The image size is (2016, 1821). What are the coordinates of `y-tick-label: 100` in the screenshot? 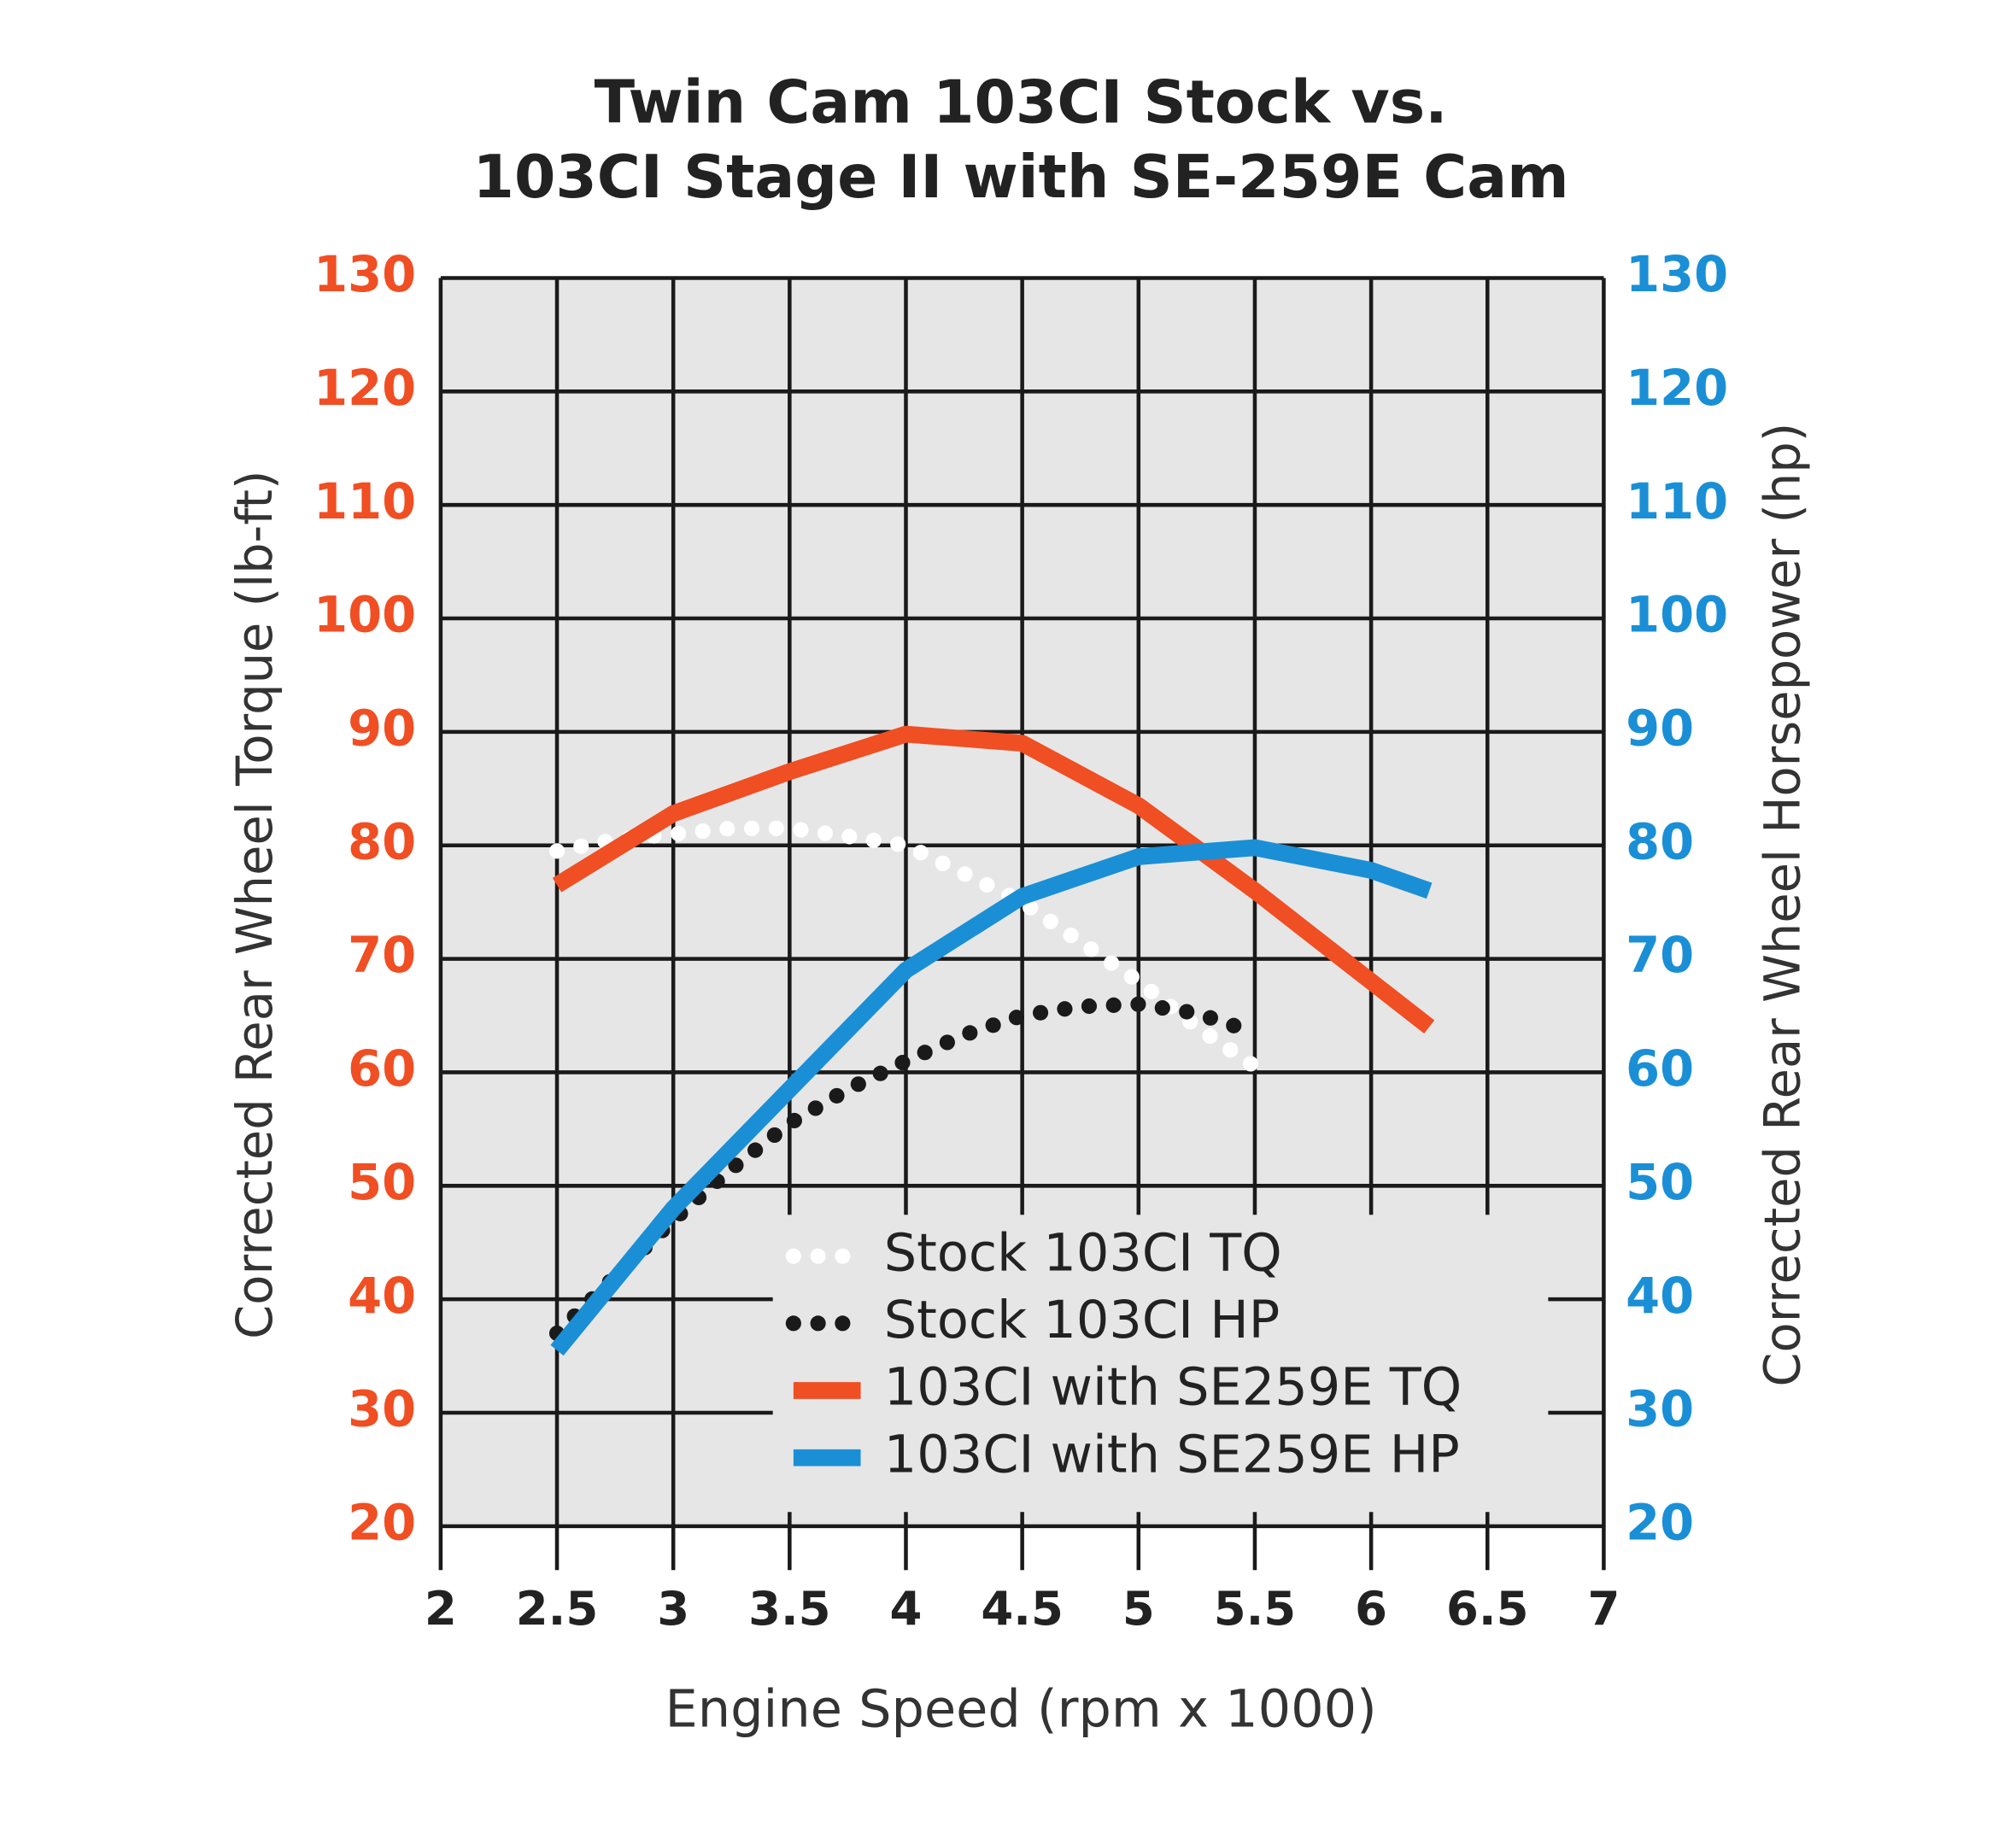 It's located at (365, 615).